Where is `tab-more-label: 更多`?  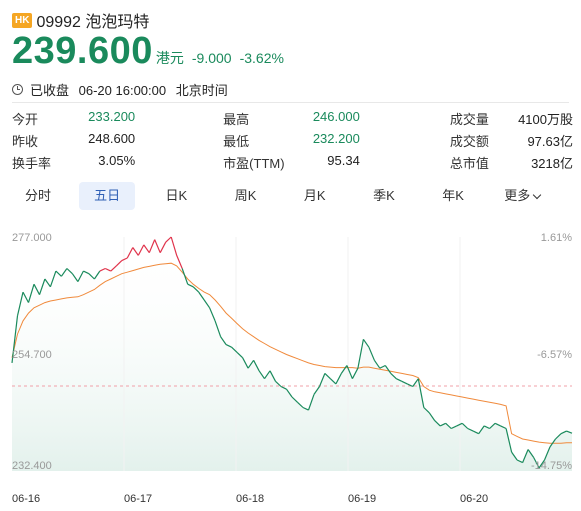 tab-more-label: 更多 is located at coordinates (517, 195).